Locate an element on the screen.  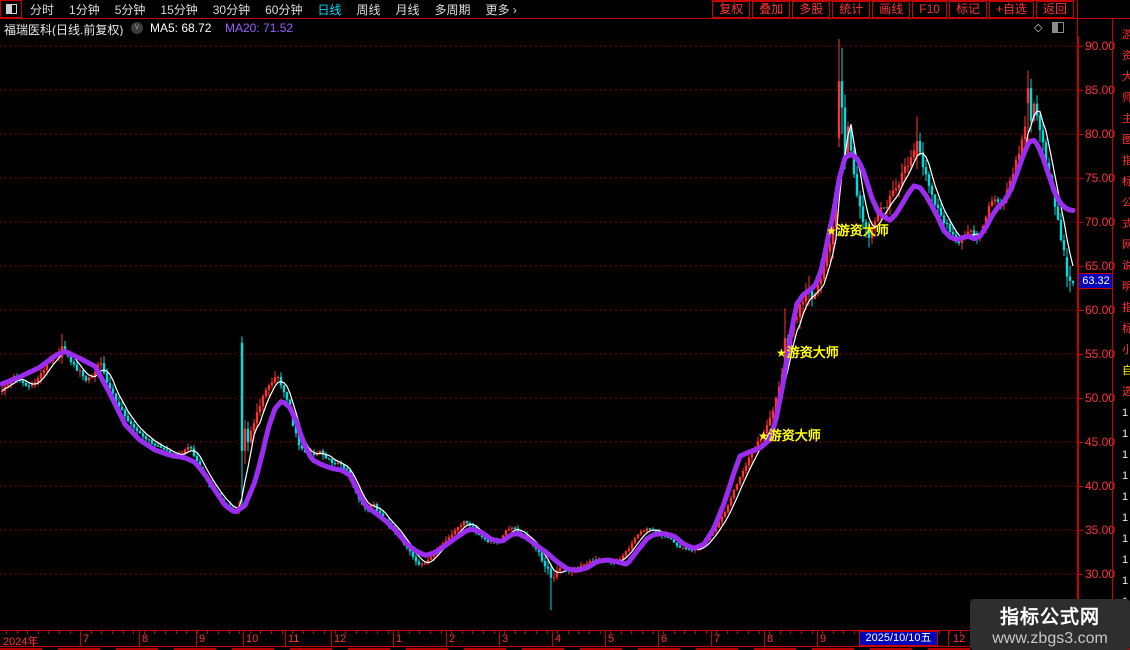
tab-period-9: 多周期 is located at coordinates (452, 9).